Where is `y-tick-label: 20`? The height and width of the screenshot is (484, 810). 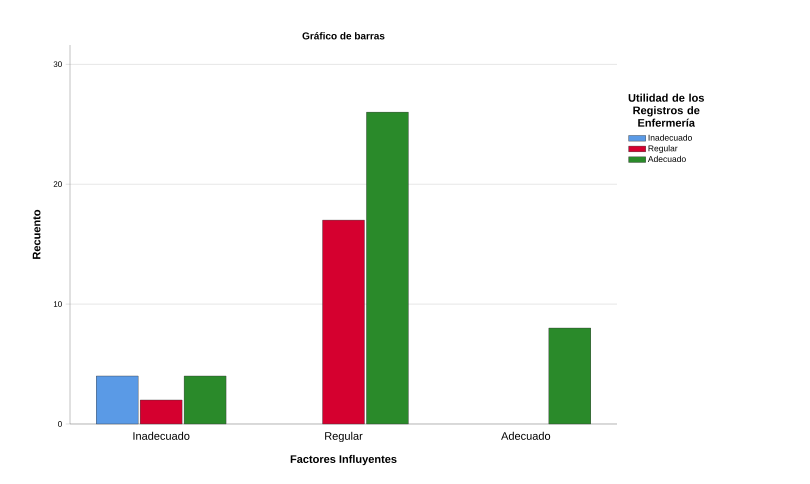
y-tick-label: 20 is located at coordinates (58, 184).